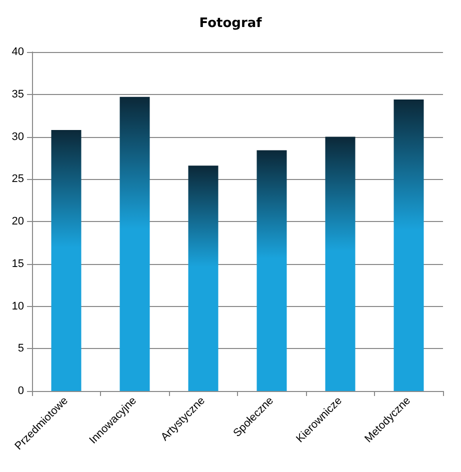  Describe the element at coordinates (18, 264) in the screenshot. I see `y-tick-label: 15` at that location.